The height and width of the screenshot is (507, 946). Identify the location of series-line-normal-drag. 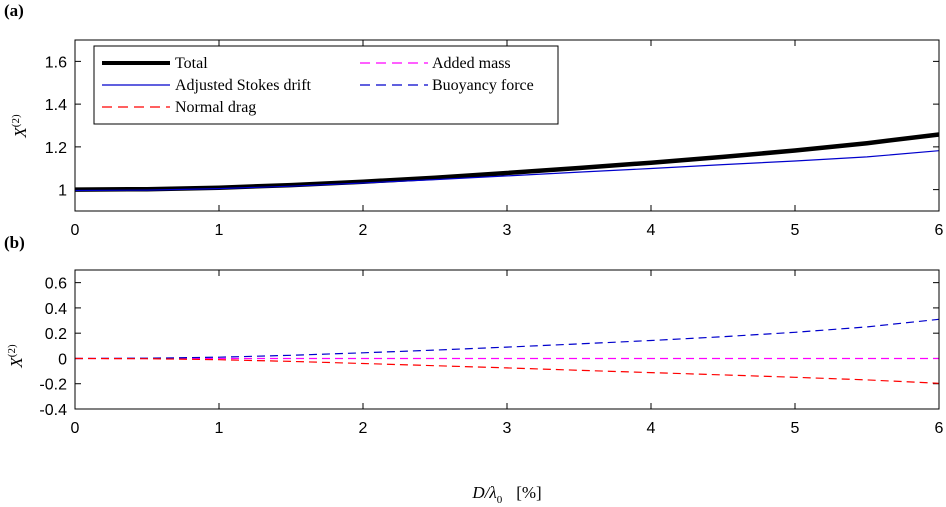
(507, 370).